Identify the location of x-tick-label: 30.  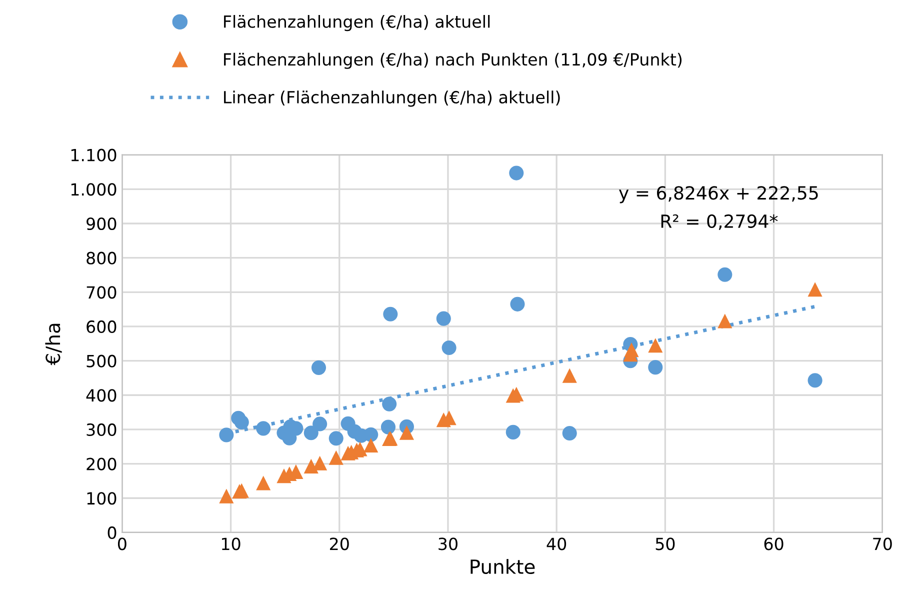
(448, 544).